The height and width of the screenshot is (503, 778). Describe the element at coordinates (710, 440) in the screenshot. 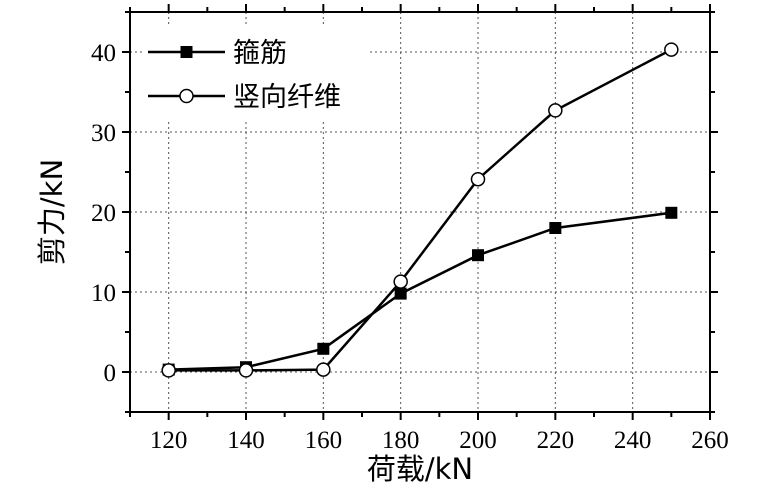

I see `x-tick-label: 260` at that location.